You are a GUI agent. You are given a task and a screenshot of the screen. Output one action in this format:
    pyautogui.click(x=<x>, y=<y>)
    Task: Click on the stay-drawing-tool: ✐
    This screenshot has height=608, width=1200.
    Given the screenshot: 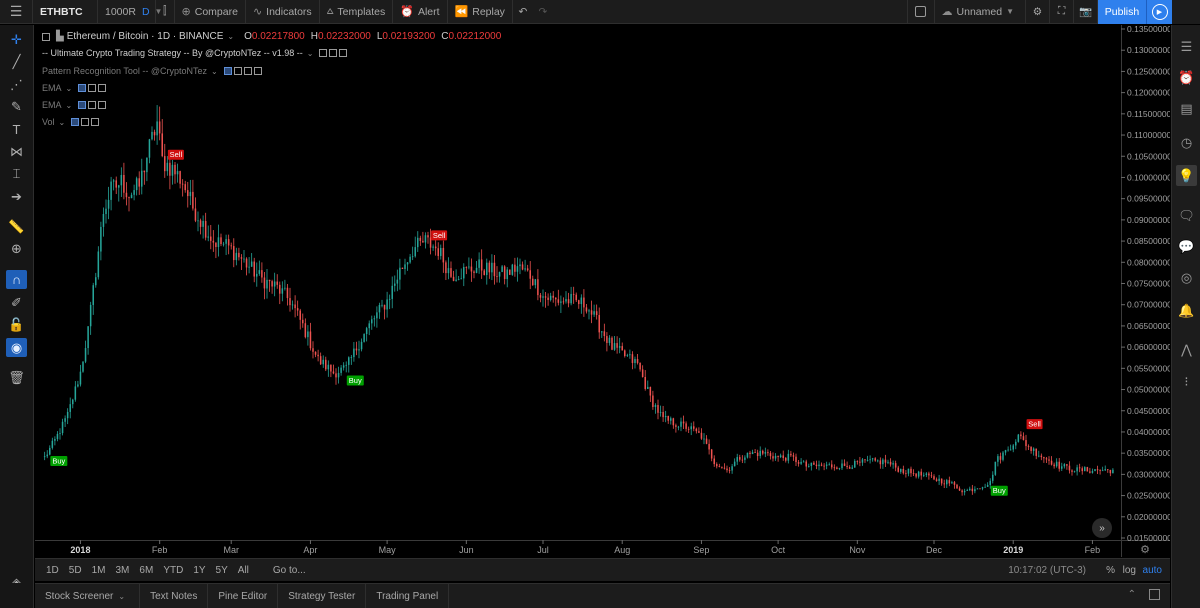 What is the action you would take?
    pyautogui.click(x=16, y=302)
    